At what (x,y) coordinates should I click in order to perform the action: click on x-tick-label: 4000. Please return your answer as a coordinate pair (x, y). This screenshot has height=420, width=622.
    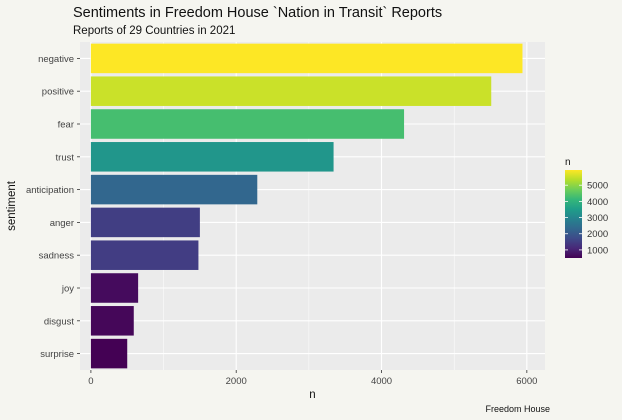
    Looking at the image, I should click on (381, 381).